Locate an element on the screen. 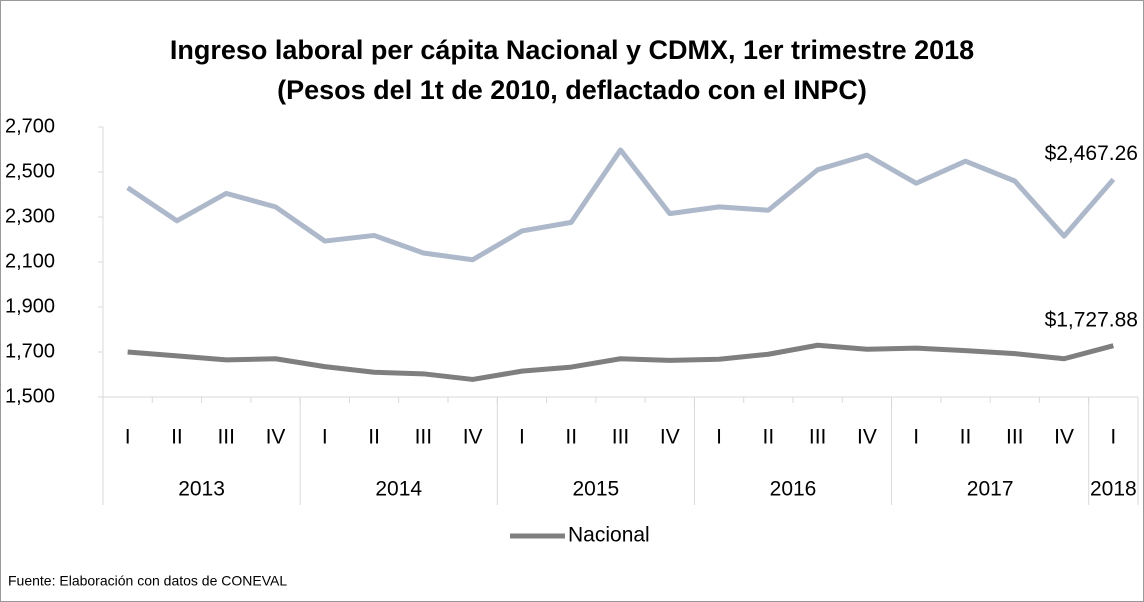 This screenshot has width=1144, height=602. series-line is located at coordinates (620, 362).